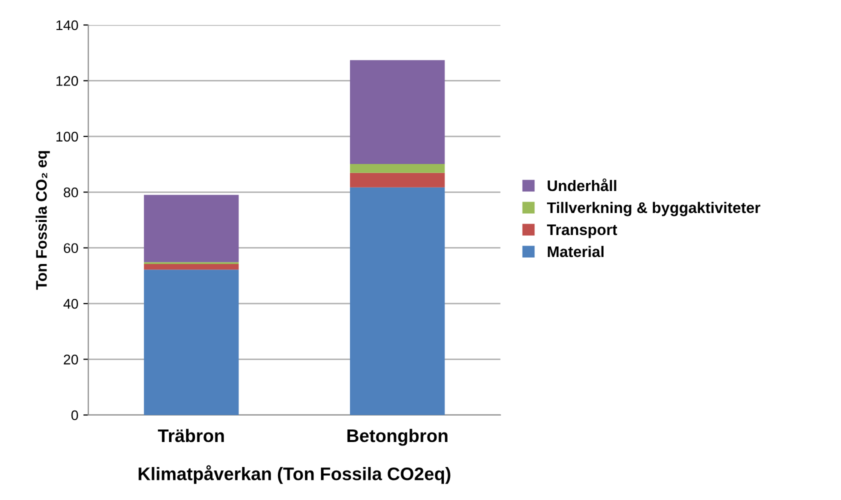 This screenshot has width=841, height=500. What do you see at coordinates (582, 231) in the screenshot?
I see `legend-label: Transport` at bounding box center [582, 231].